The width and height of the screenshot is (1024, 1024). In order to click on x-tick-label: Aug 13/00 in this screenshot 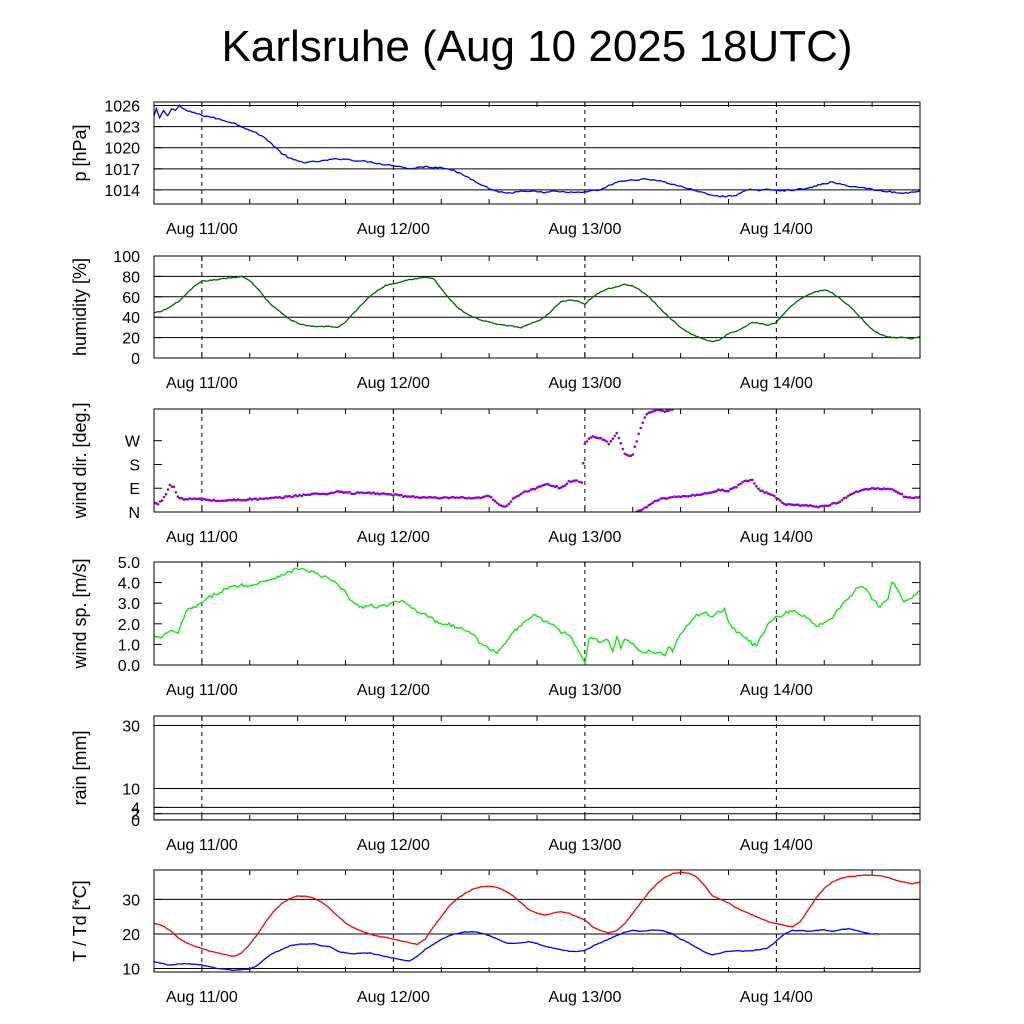, I will do `click(584, 997)`.